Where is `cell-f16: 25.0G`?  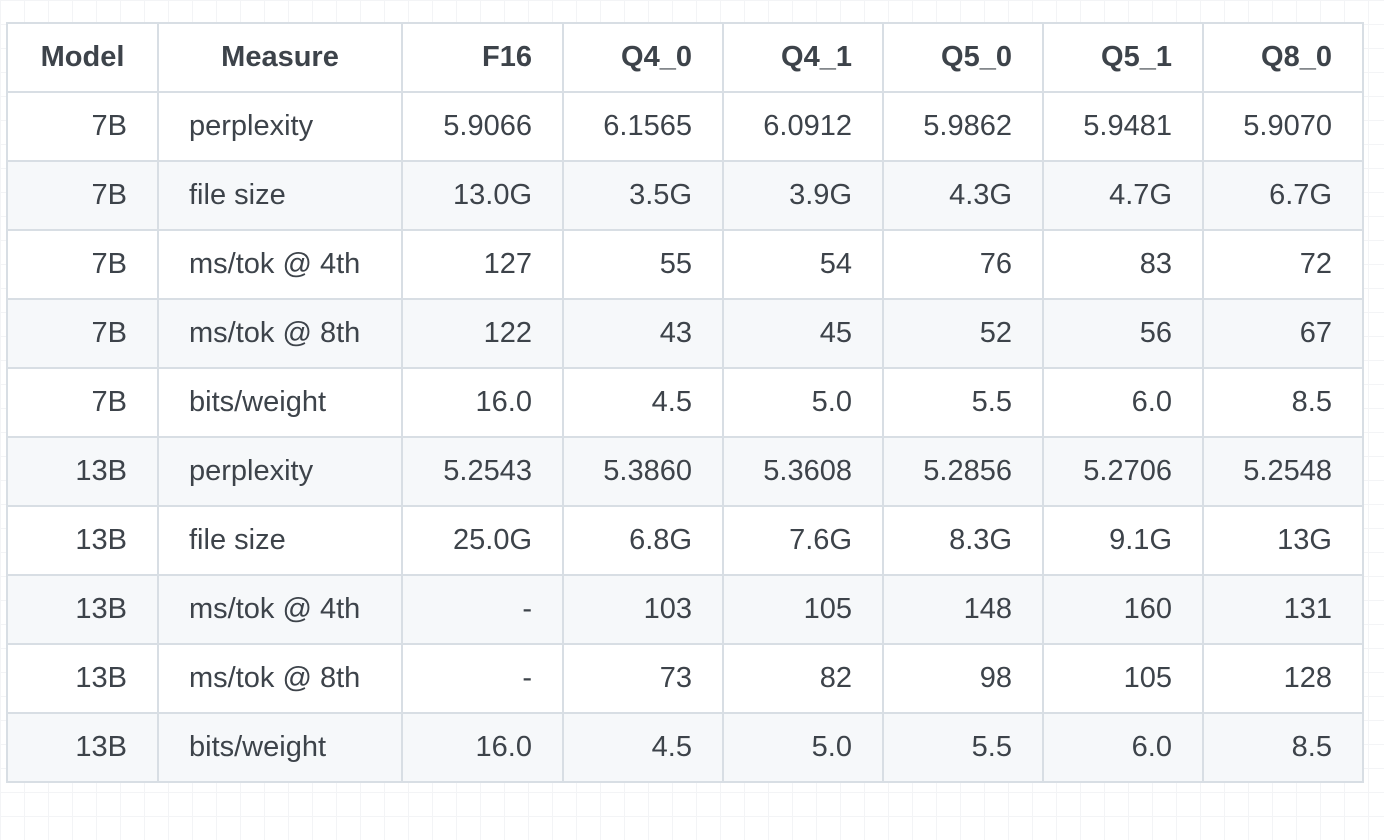
cell-f16: 25.0G is located at coordinates (482, 540).